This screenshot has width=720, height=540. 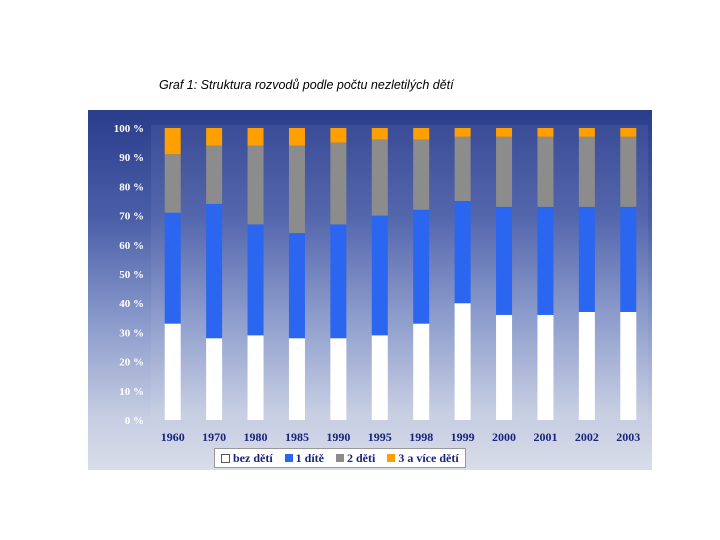 I want to click on legend-label: bez dětí, so click(x=253, y=457).